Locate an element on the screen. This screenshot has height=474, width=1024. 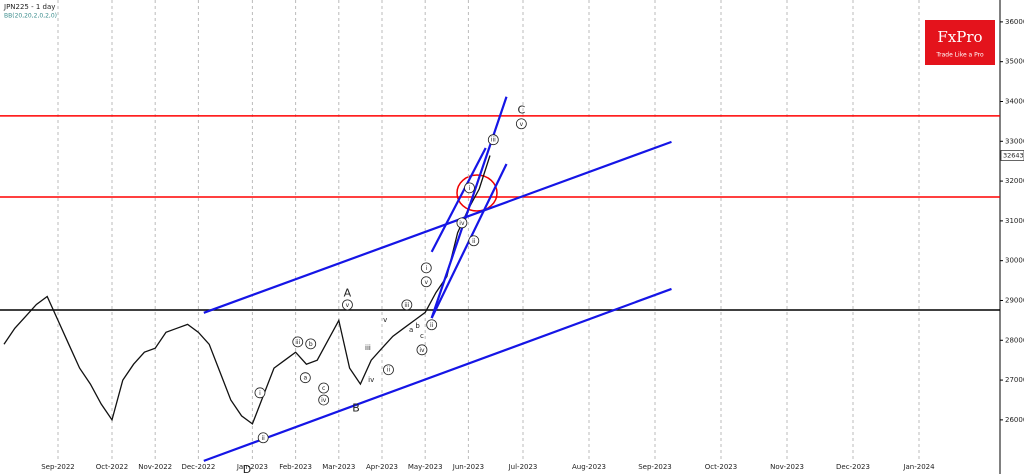
y-tick-label: 35000 is located at coordinates (1014, 62).